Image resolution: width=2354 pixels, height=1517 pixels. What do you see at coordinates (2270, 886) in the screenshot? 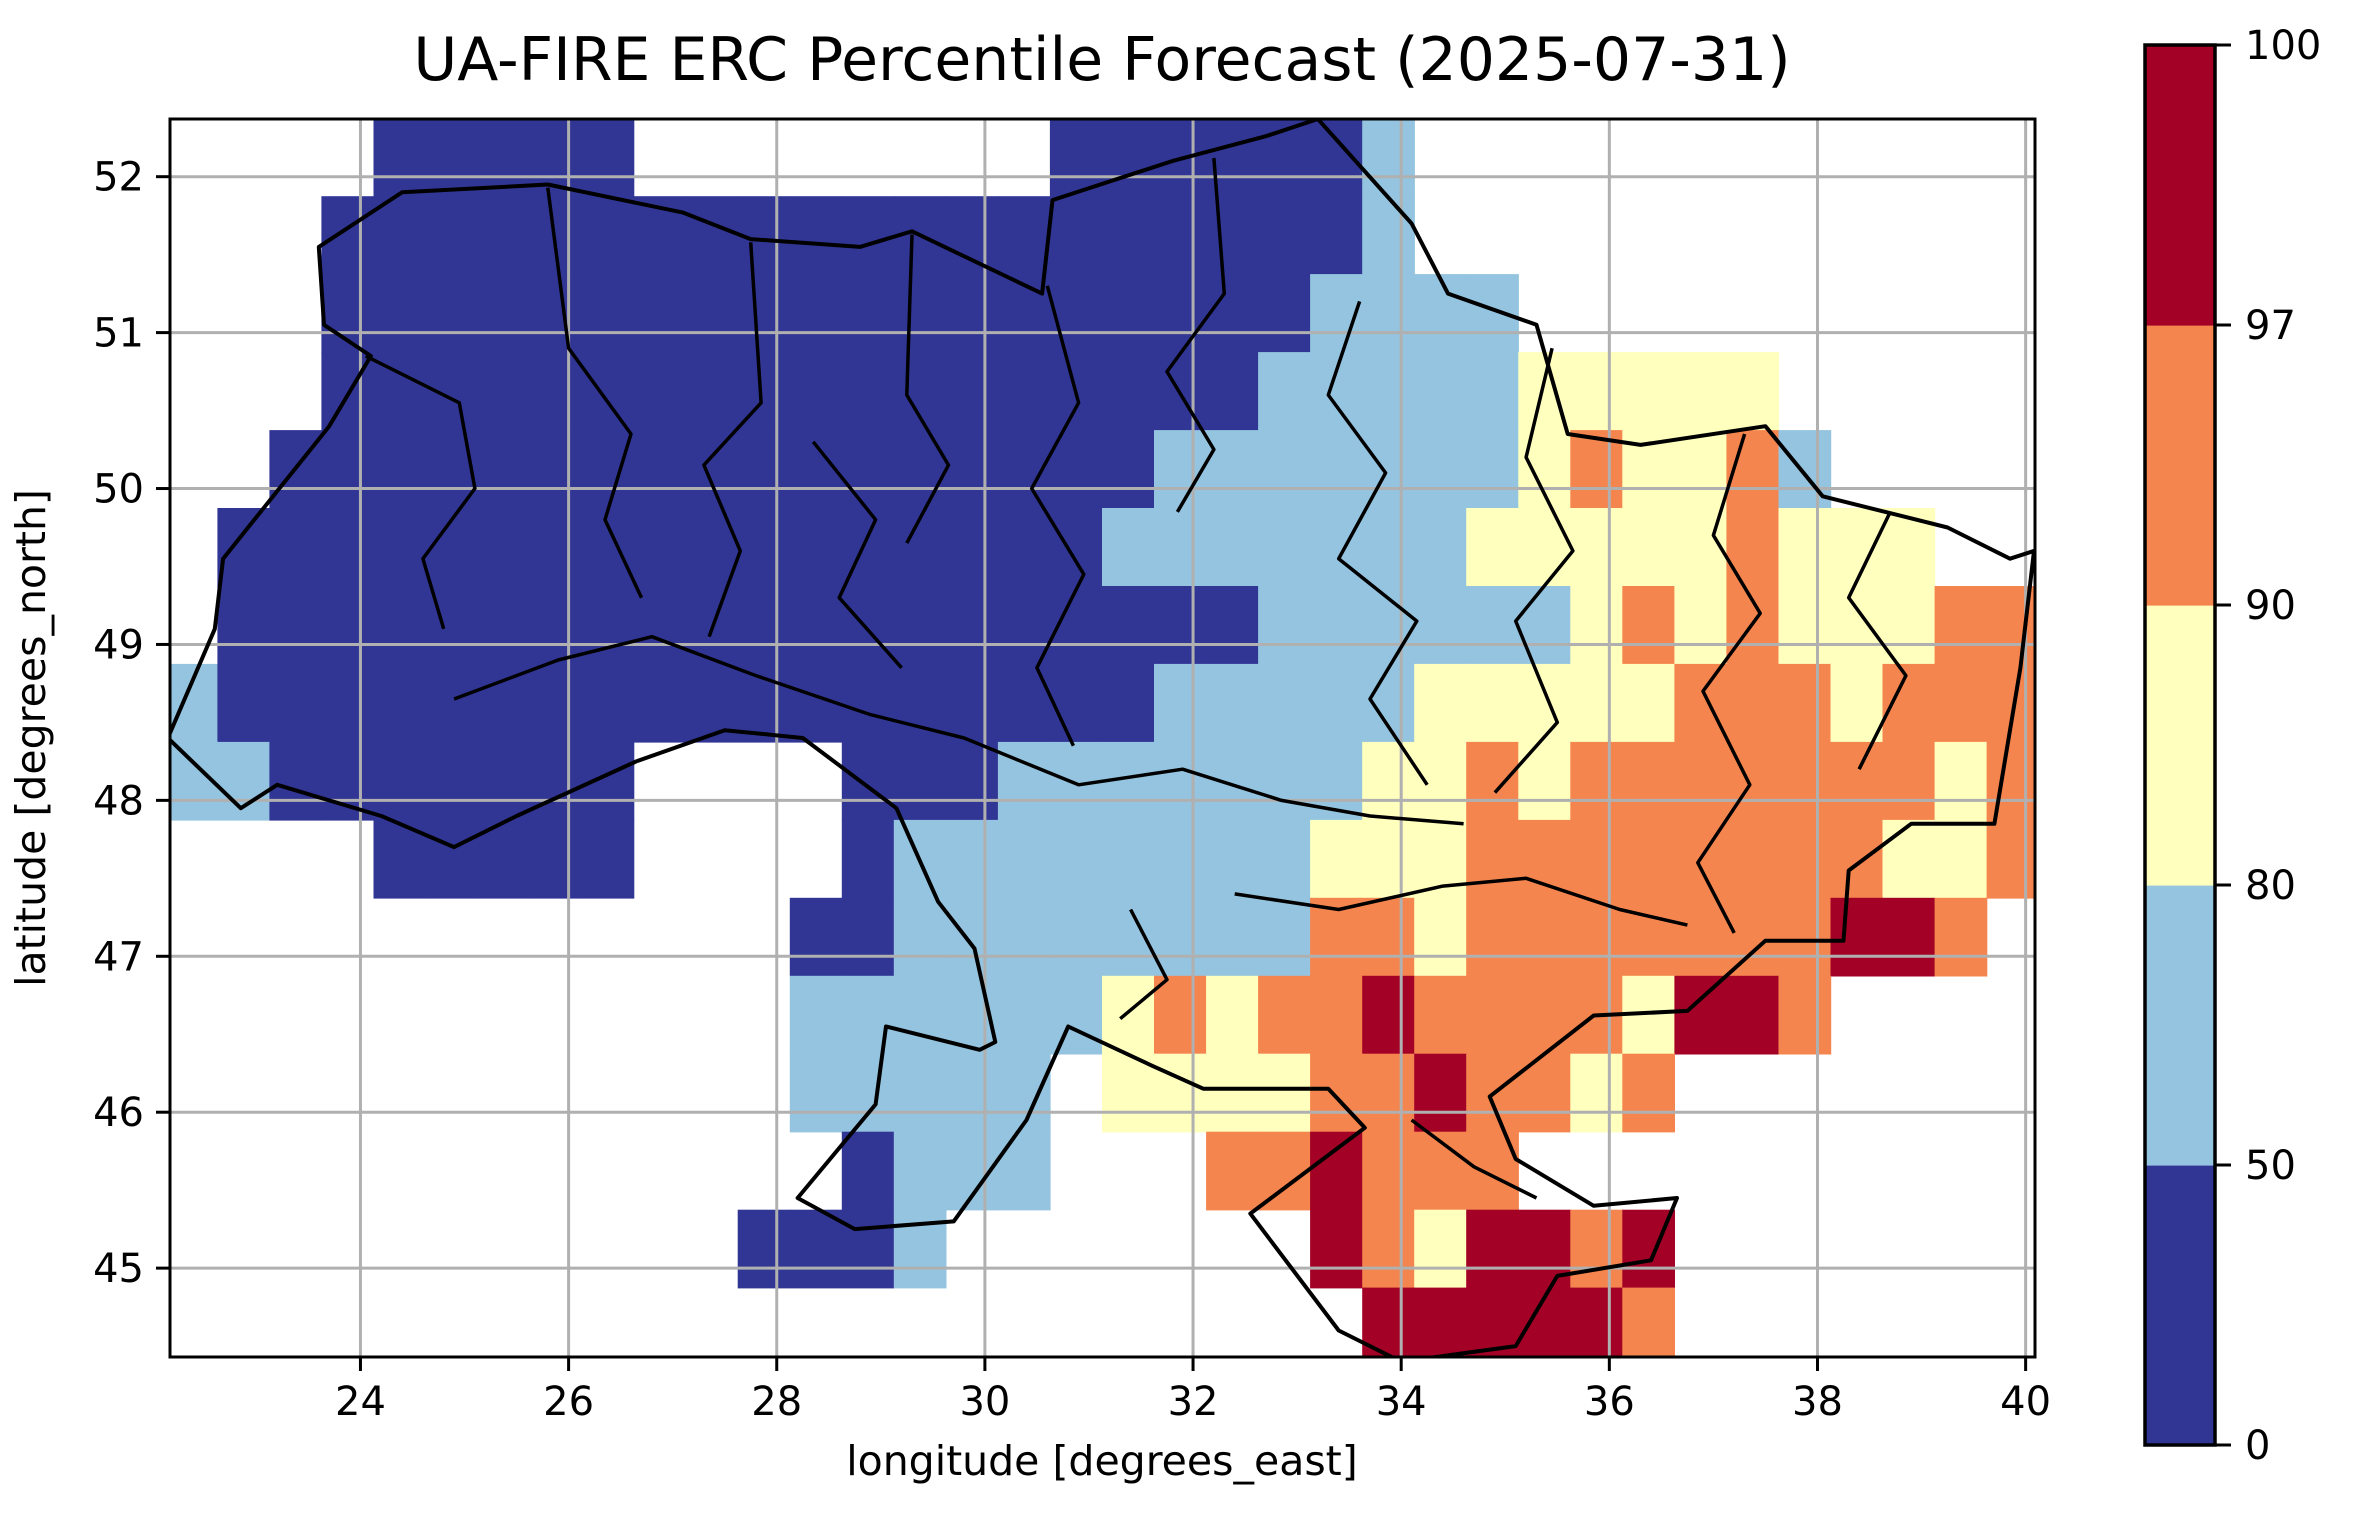
I see `colorbar-tick-label: 80` at bounding box center [2270, 886].